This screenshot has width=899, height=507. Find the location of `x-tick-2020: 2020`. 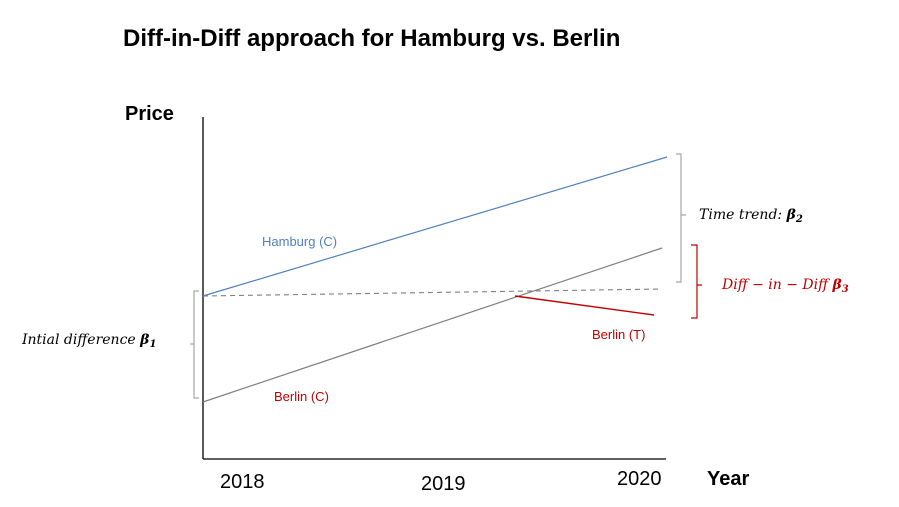

x-tick-2020: 2020 is located at coordinates (639, 479).